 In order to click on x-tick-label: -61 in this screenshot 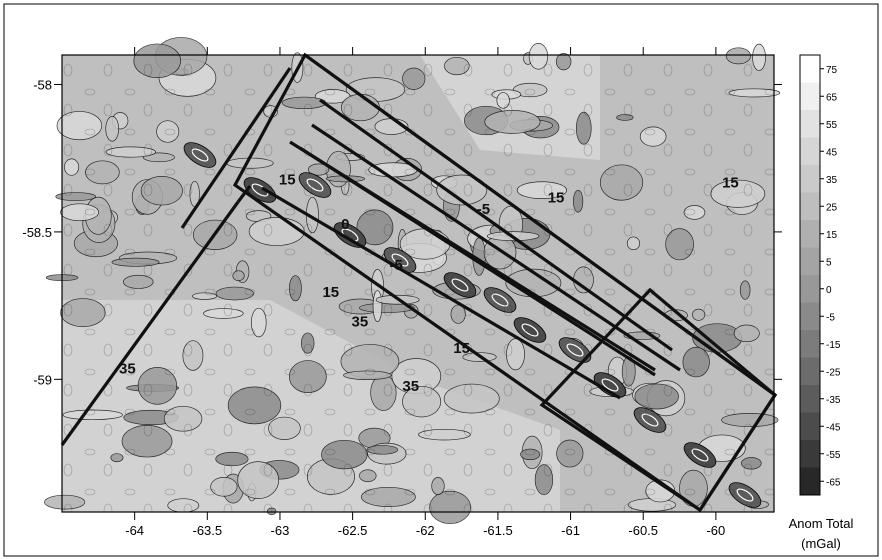, I will do `click(570, 530)`.